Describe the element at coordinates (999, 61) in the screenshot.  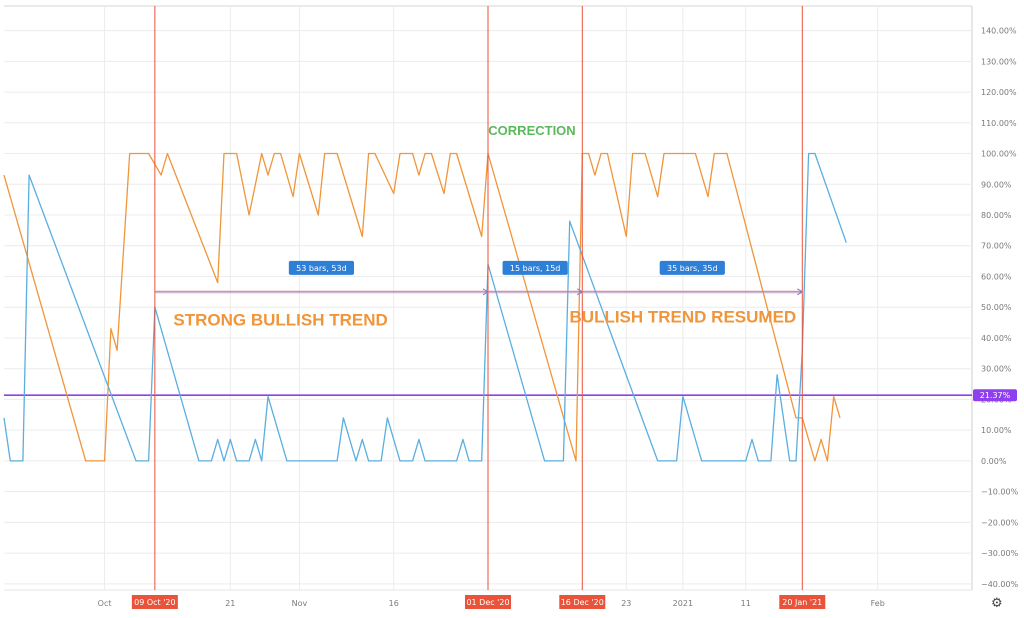
I see `y-tick-label: 130.00%` at that location.